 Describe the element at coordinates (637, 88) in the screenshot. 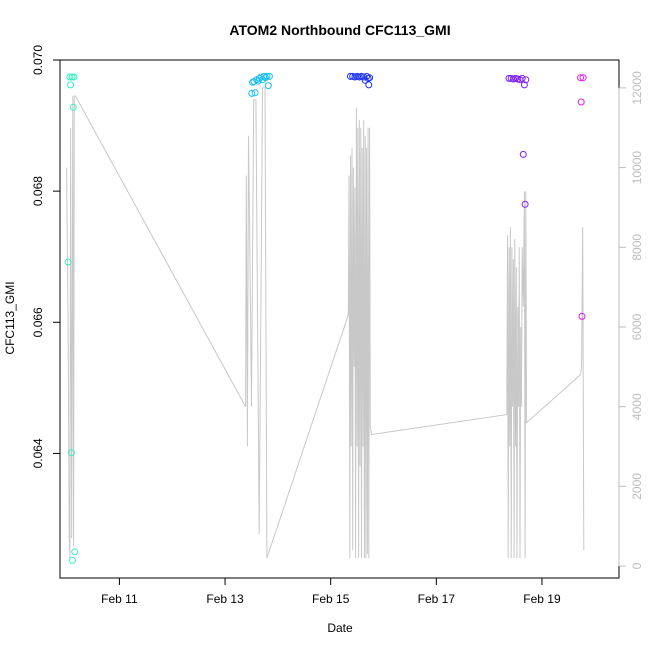

I see `right-y-tick-label: 12000` at that location.